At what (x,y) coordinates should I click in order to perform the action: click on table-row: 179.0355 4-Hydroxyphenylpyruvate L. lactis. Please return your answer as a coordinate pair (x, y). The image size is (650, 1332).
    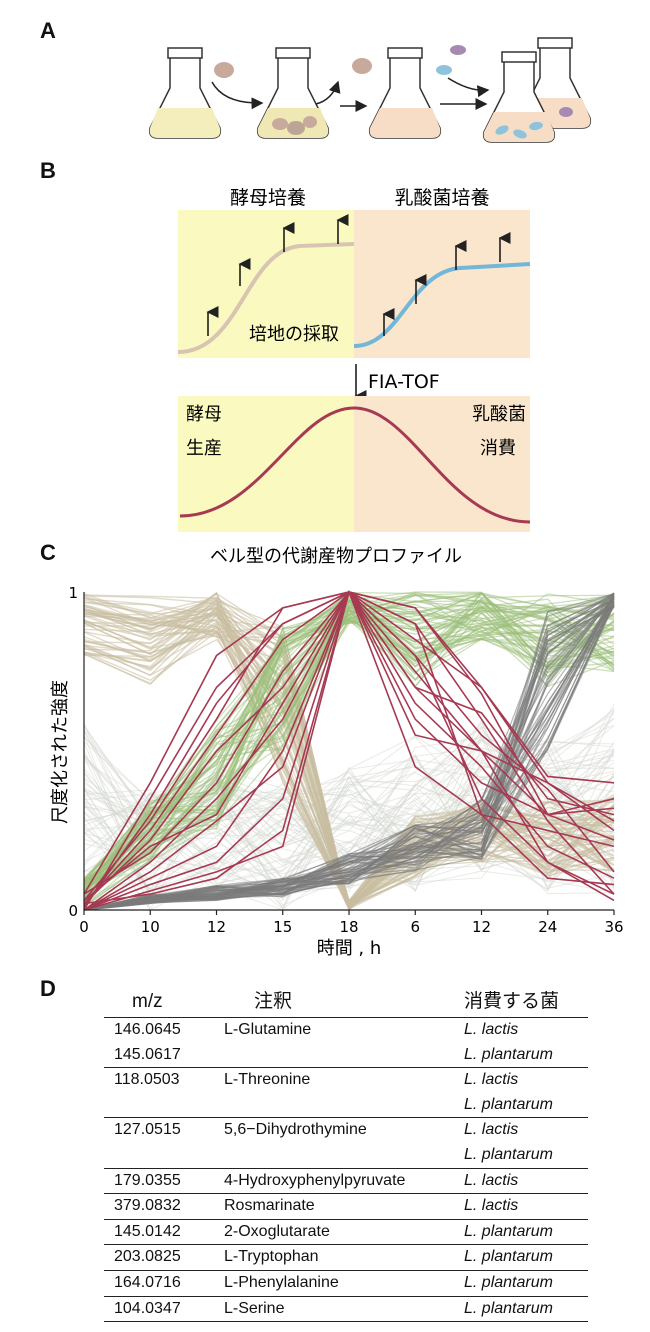
    Looking at the image, I should click on (346, 1180).